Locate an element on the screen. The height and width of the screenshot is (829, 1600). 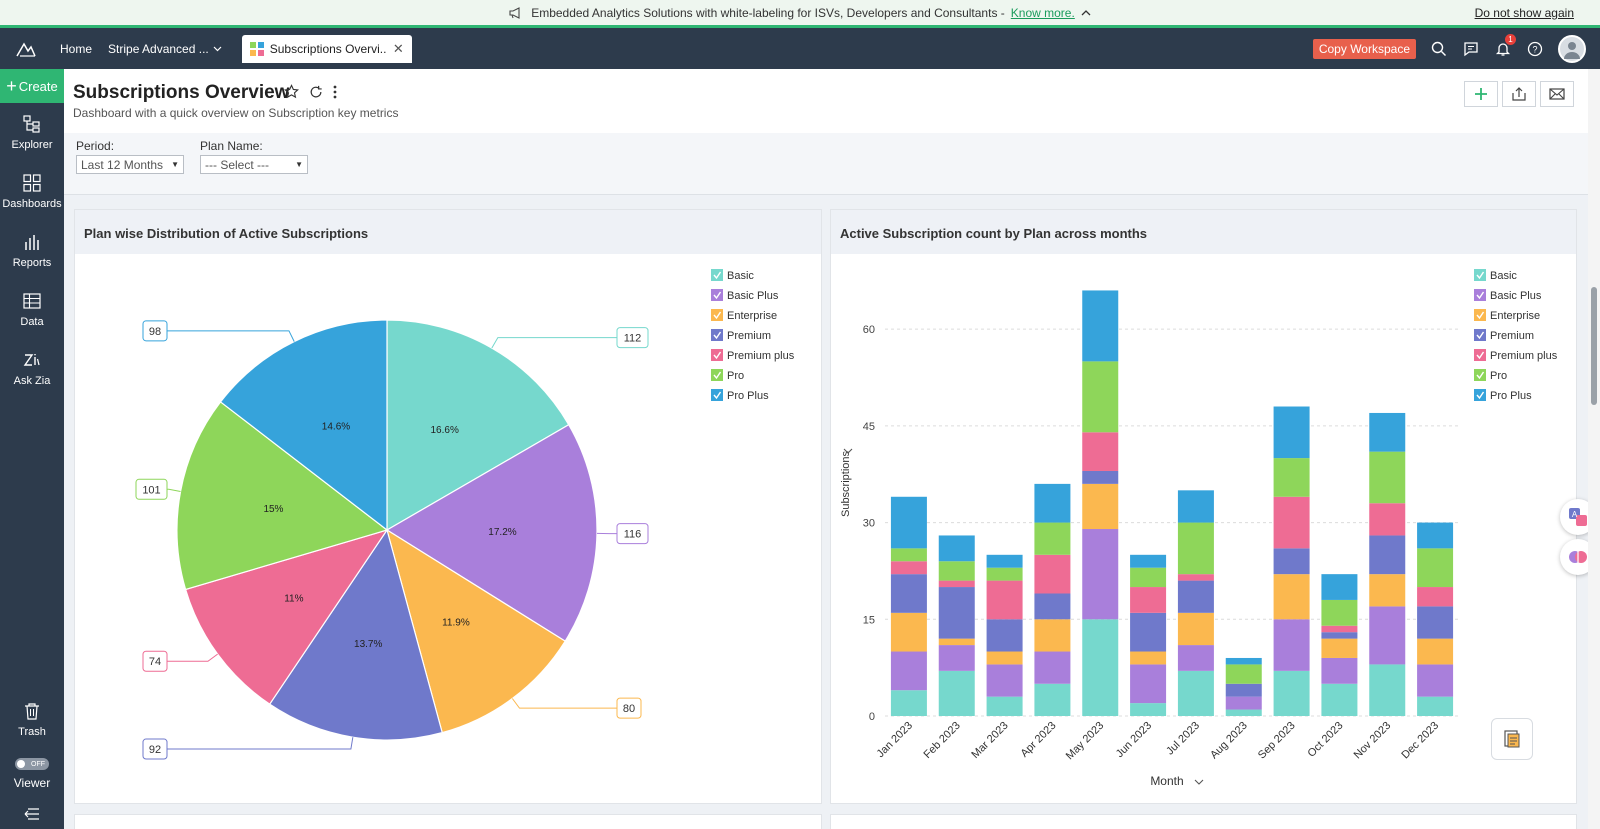
y-tick-label: 0 is located at coordinates (872, 717).